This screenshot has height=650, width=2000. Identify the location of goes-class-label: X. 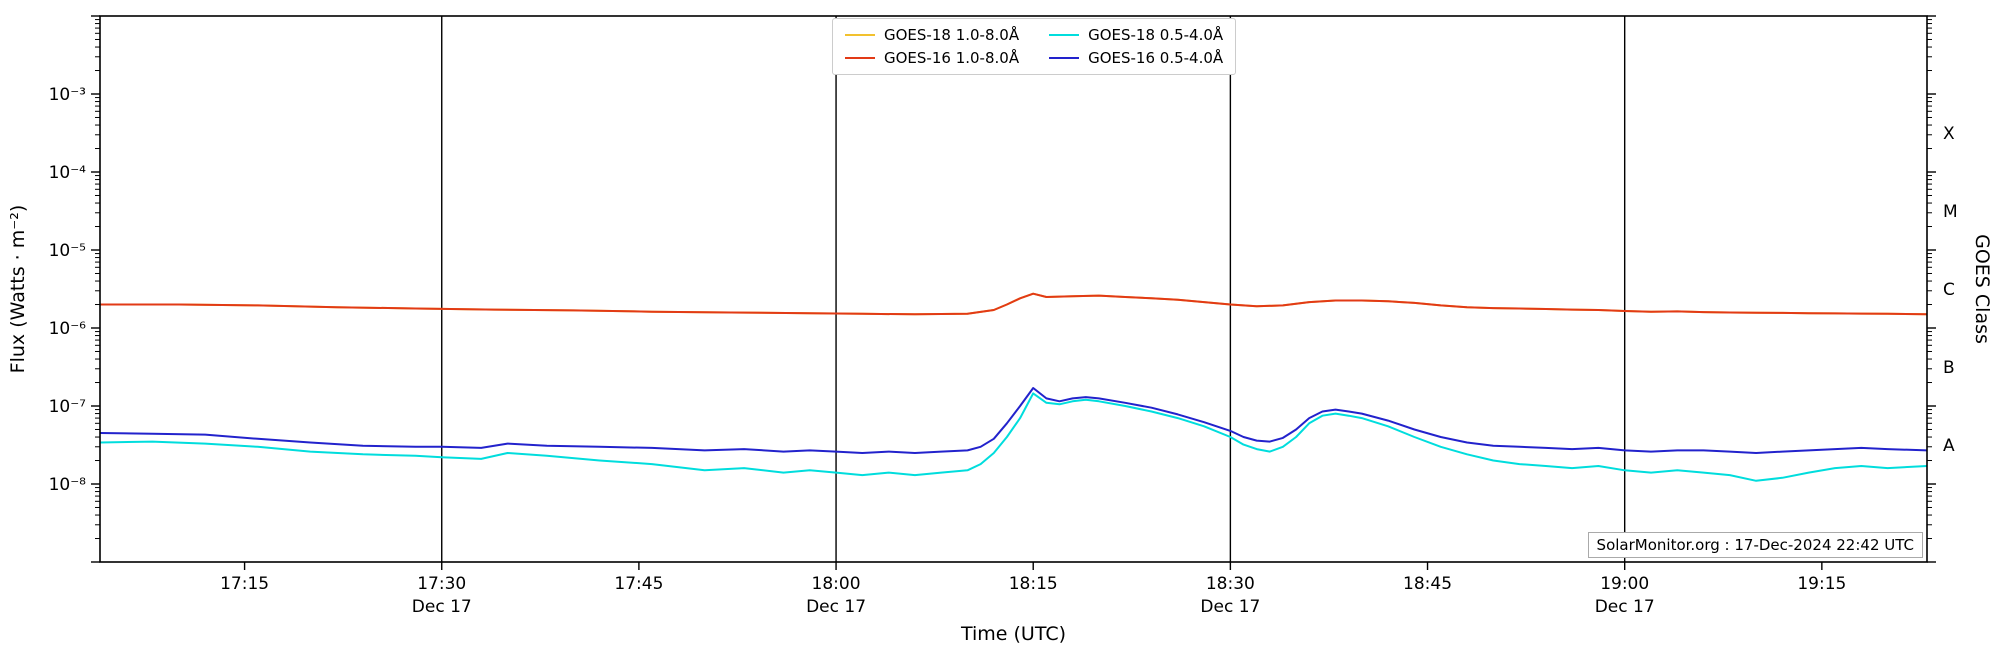
(1949, 134).